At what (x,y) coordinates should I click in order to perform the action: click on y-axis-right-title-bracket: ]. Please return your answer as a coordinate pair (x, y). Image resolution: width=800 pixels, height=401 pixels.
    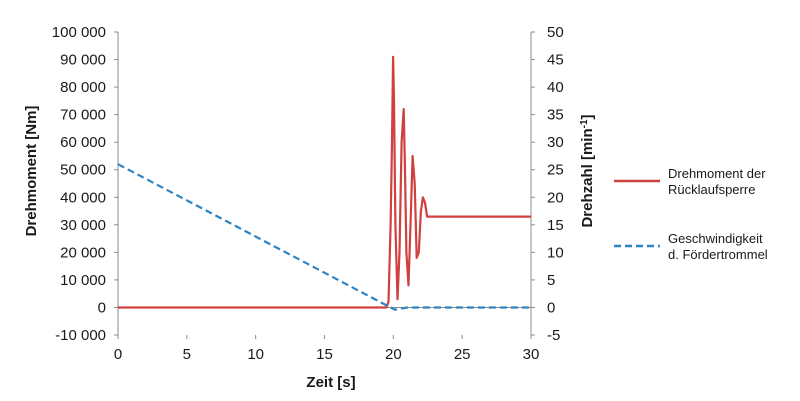
    Looking at the image, I should click on (587, 116).